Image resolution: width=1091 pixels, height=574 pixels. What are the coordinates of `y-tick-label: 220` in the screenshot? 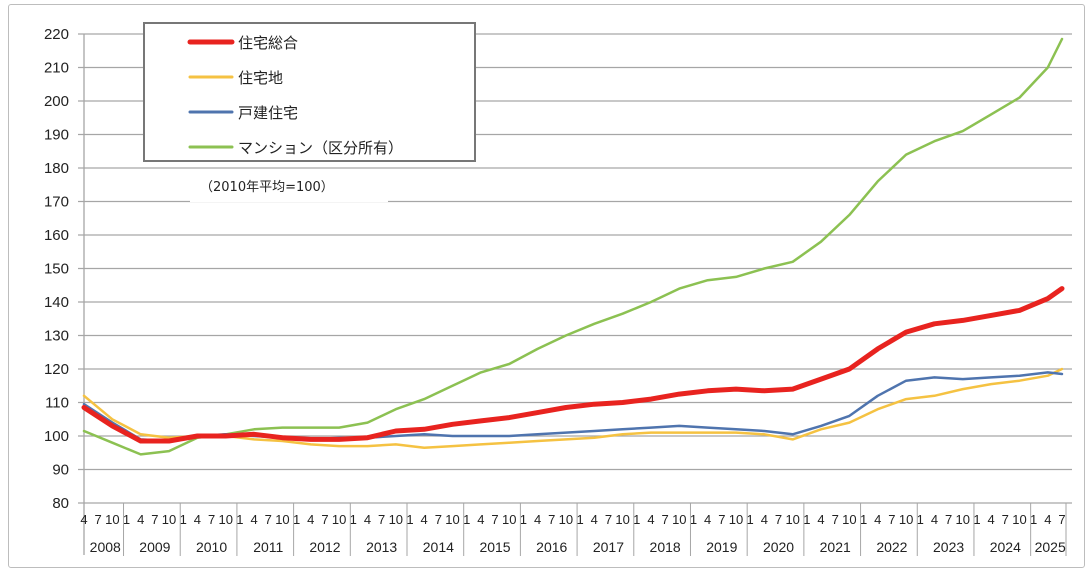 It's located at (56, 34).